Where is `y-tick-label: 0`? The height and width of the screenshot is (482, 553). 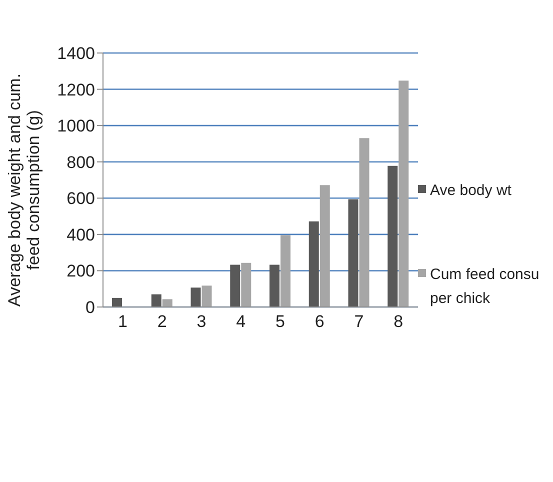 y-tick-label: 0 is located at coordinates (90, 308).